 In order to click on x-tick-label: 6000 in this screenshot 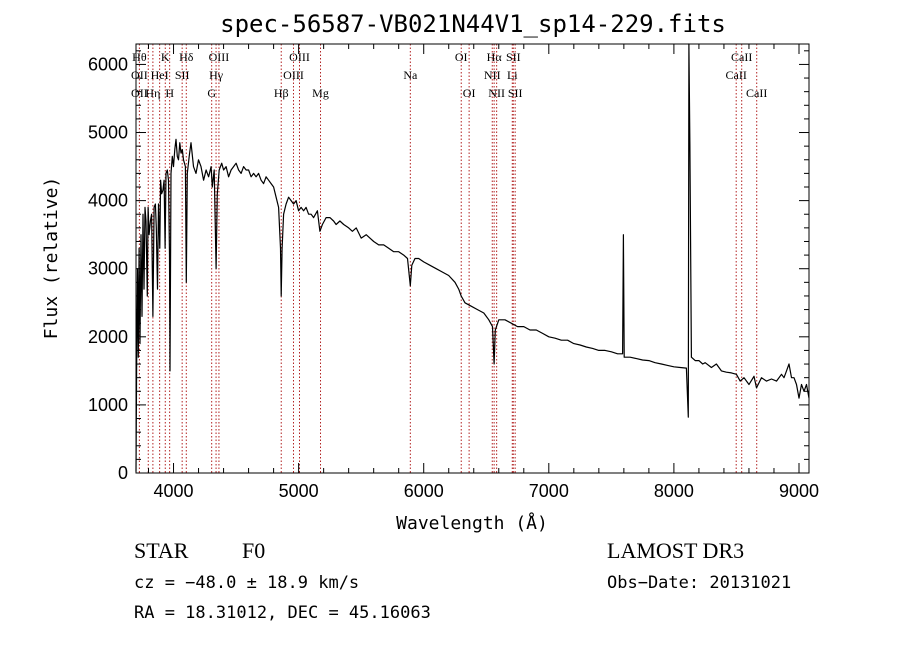, I will do `click(424, 491)`.